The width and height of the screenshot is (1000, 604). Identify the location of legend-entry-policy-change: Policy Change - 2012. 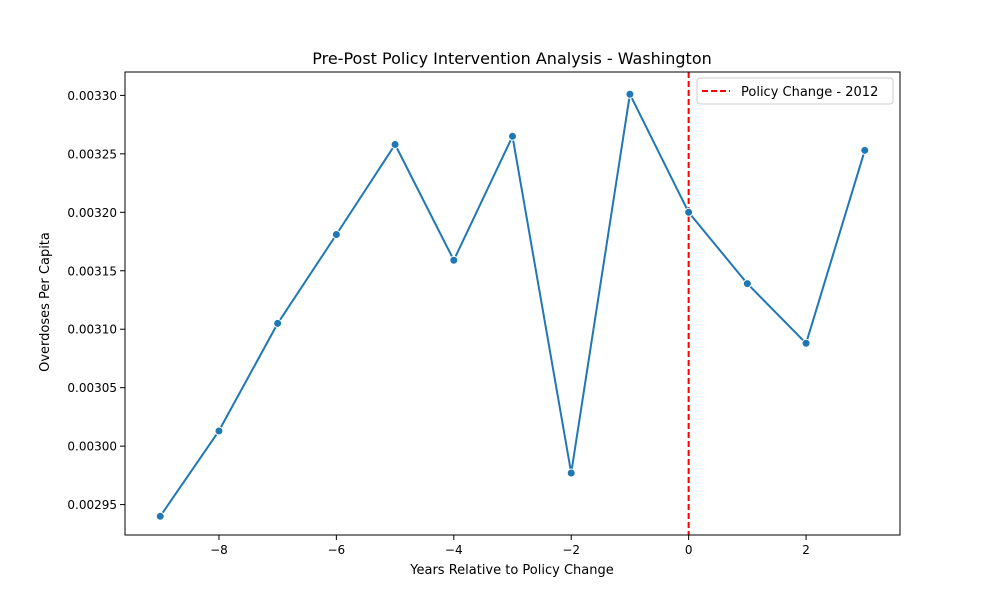
(809, 92).